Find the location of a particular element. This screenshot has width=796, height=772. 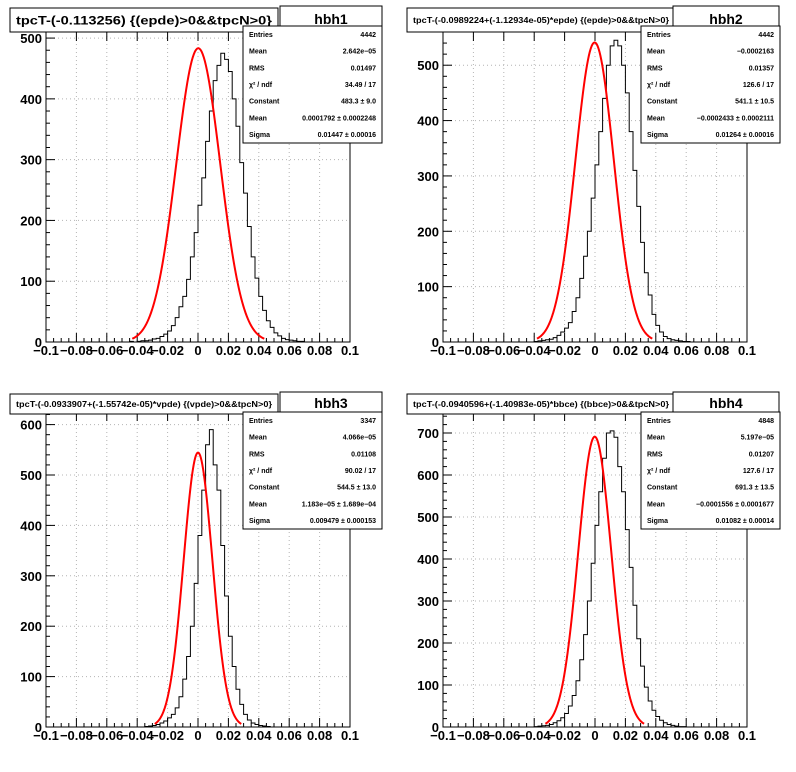

x-tick-label: −0.06 is located at coordinates (503, 735).